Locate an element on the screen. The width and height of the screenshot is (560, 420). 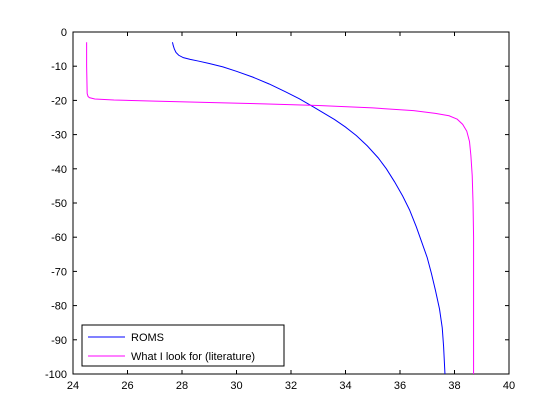
legend-box is located at coordinates (183, 345).